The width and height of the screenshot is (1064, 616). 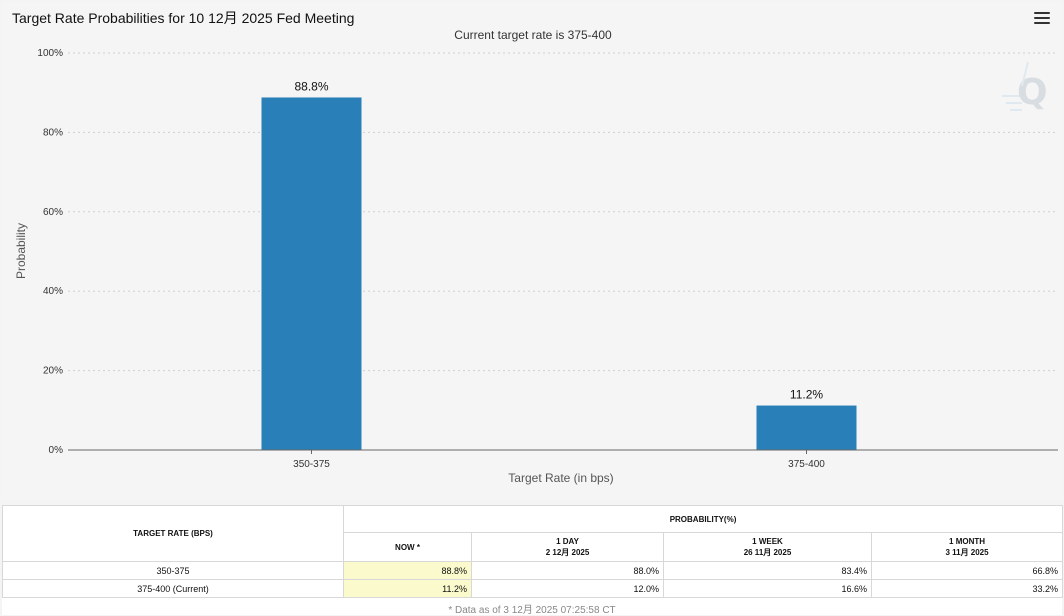 What do you see at coordinates (53, 212) in the screenshot?
I see `y-tick-label: 60%` at bounding box center [53, 212].